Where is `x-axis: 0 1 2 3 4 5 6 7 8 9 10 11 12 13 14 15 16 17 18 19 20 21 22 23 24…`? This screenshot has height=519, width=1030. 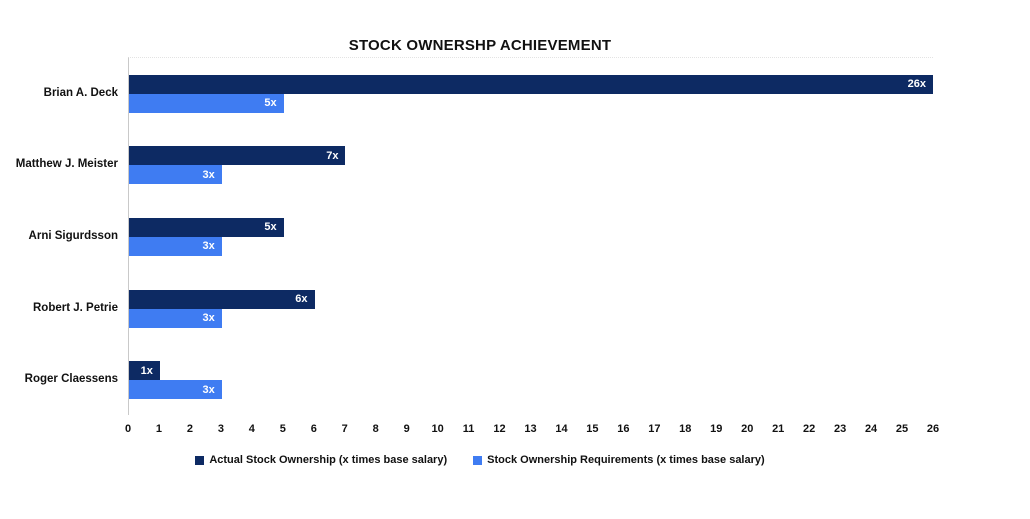 x-axis: 0 1 2 3 4 5 6 7 8 9 10 11 12 13 14 15 16 17 18 19 20 21 22 23 24… is located at coordinates (531, 431).